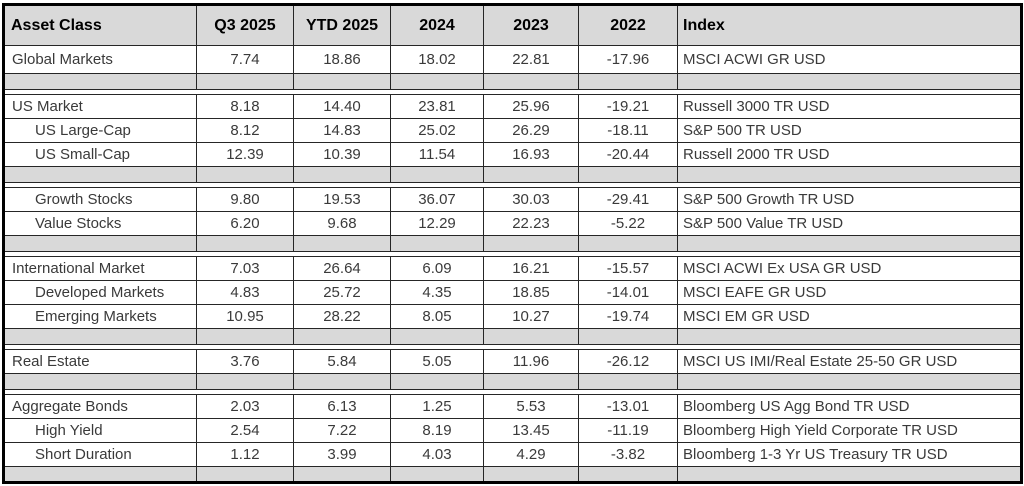 Image resolution: width=1024 pixels, height=486 pixels. I want to click on cell-asset: Global Markets, so click(100, 59).